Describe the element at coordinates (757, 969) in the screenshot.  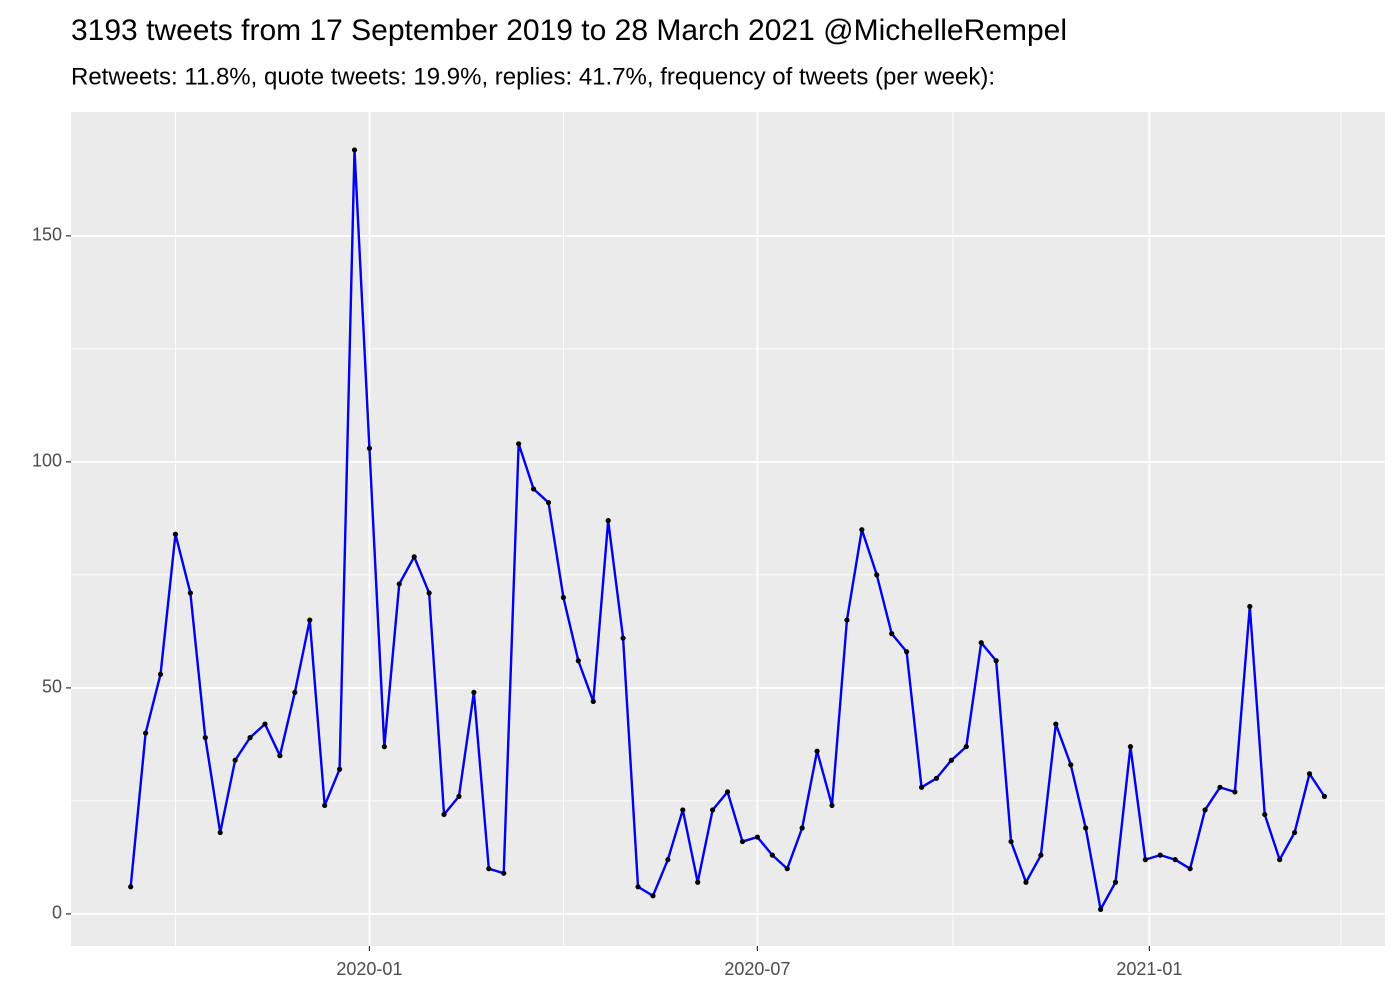
I see `x-tick-label: 2020-07` at that location.